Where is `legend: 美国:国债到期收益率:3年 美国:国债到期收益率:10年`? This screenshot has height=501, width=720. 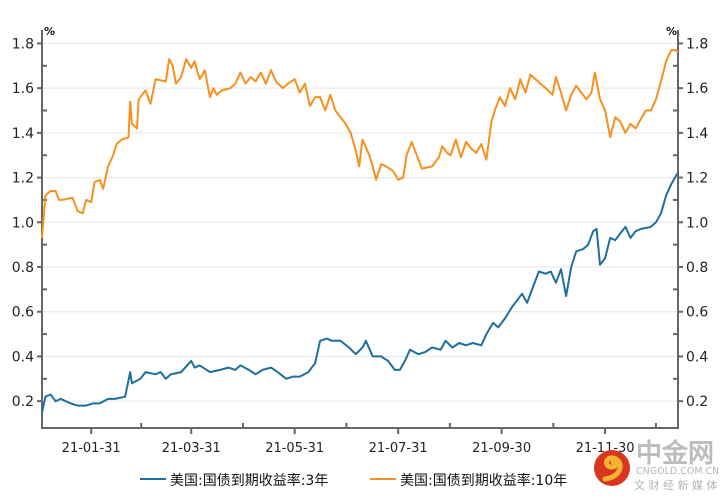 legend: 美国:国债到期收益率:3年 美国:国债到期收益率:10年 is located at coordinates (353, 480).